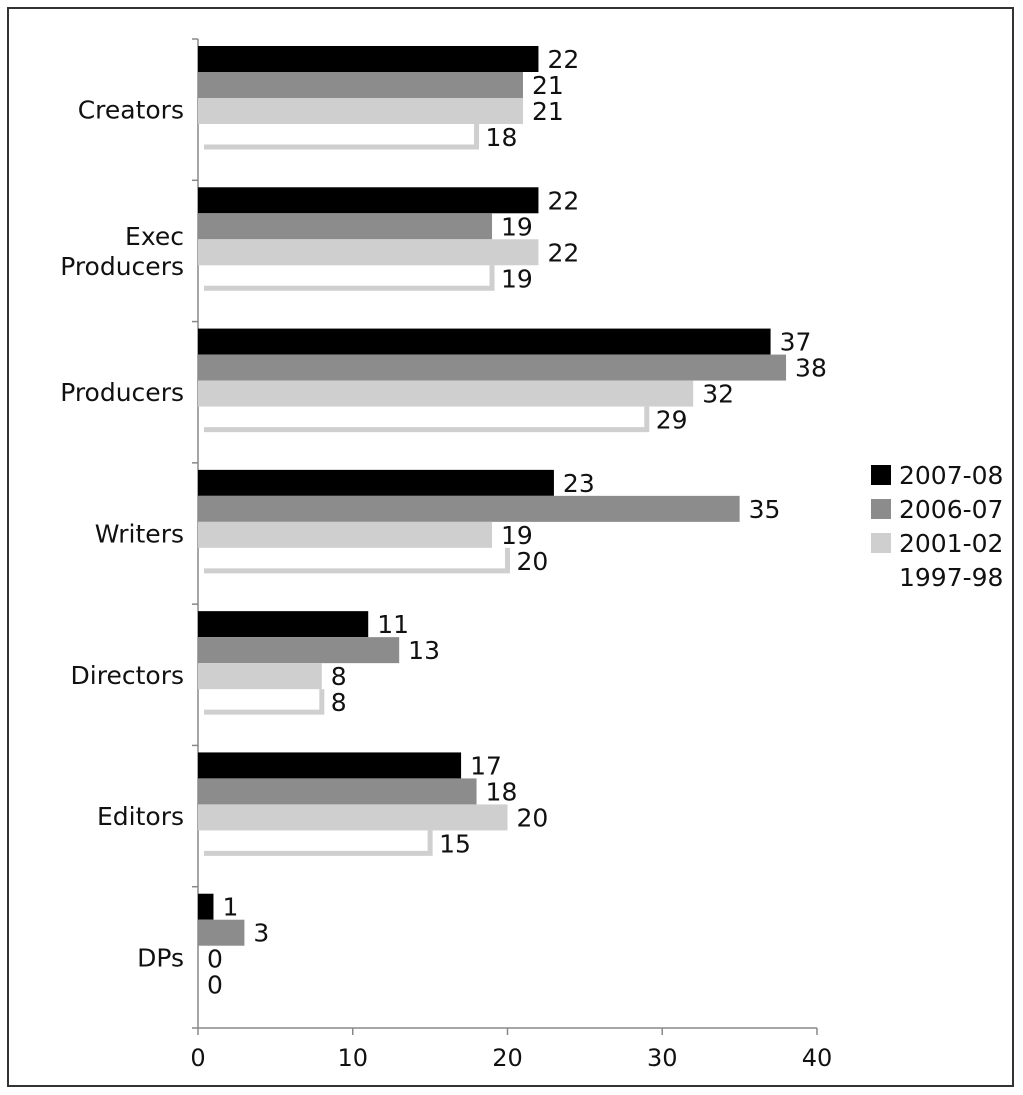 Image resolution: width=1023 pixels, height=1095 pixels. I want to click on value-label-creators-1997-98: 18, so click(502, 137).